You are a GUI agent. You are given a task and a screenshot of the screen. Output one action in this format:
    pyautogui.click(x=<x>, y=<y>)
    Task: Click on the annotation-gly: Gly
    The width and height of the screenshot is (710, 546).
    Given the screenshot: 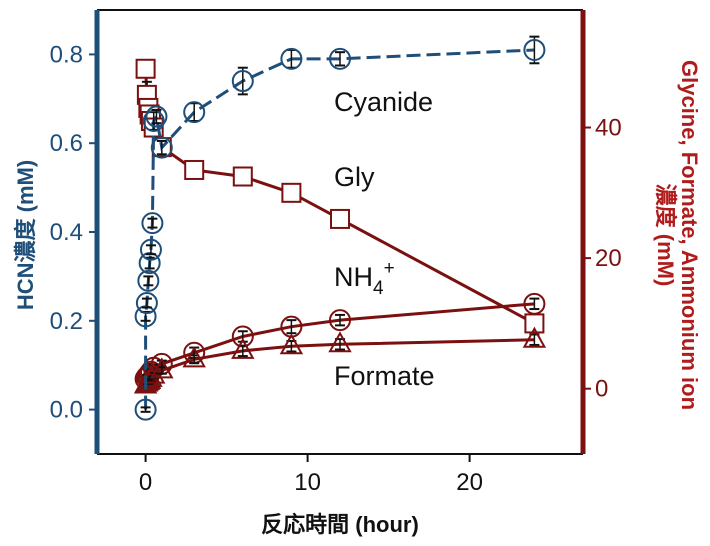 What is the action you would take?
    pyautogui.click(x=354, y=177)
    